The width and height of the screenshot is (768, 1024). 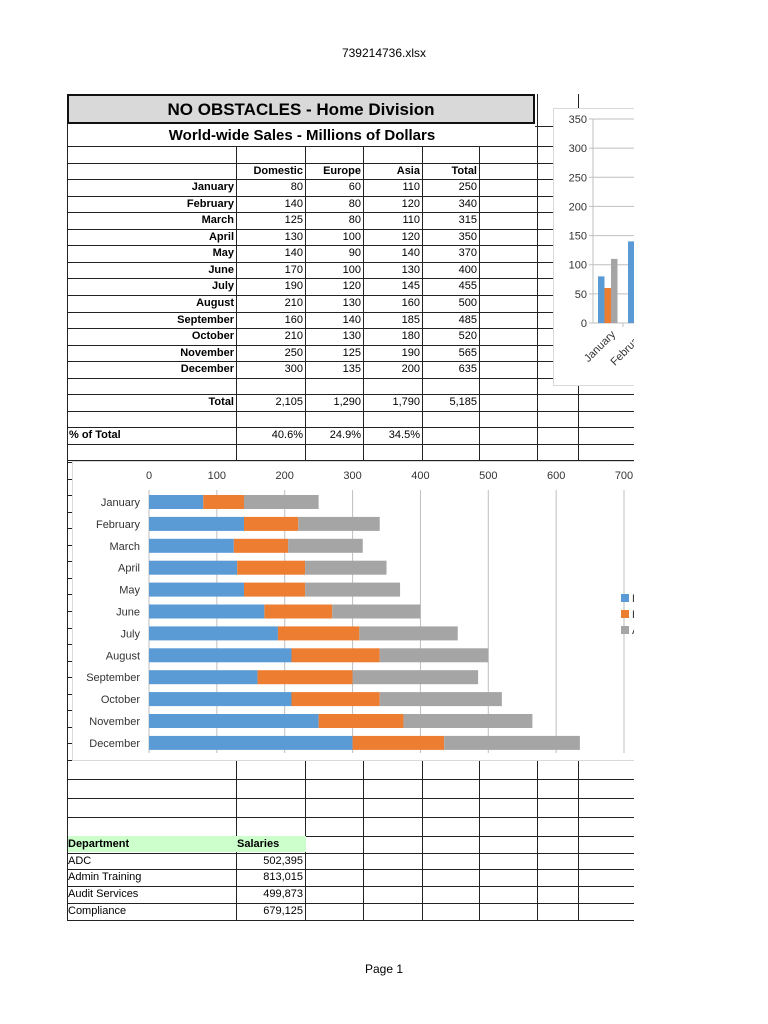 I want to click on legend-label: Asia, so click(x=633, y=631).